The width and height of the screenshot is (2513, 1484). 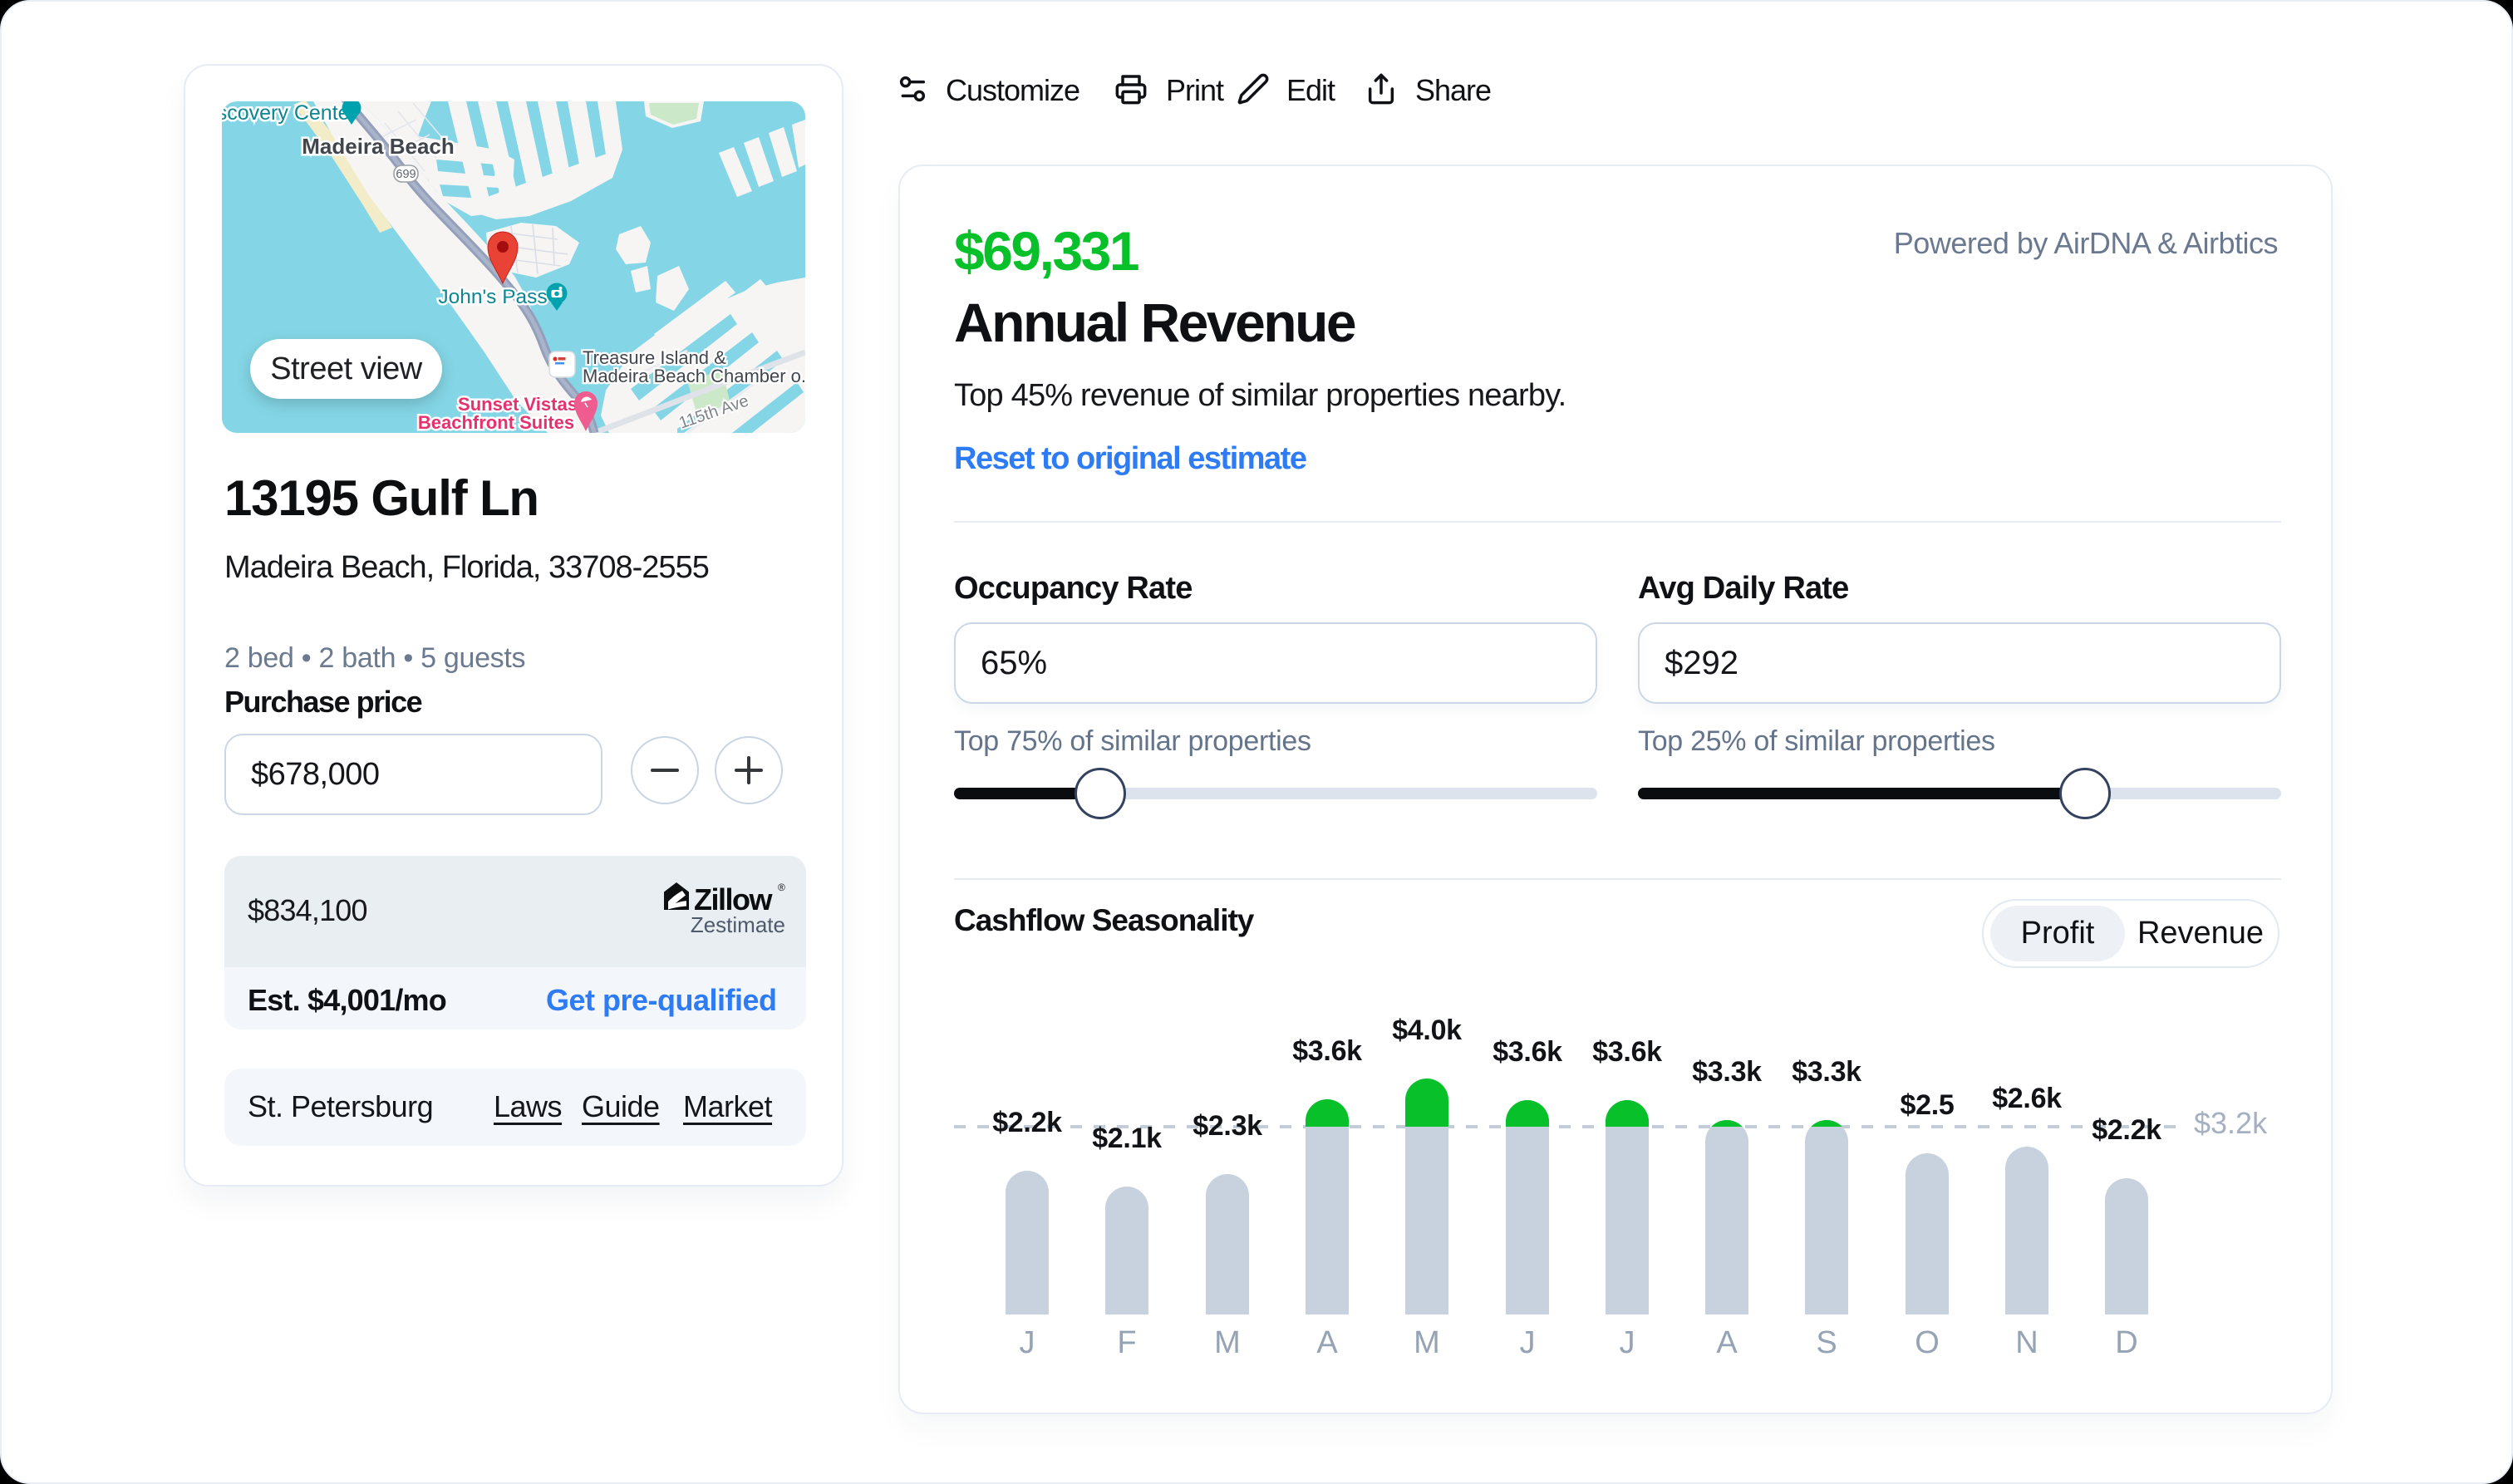 What do you see at coordinates (406, 174) in the screenshot?
I see `svg-text: 699` at bounding box center [406, 174].